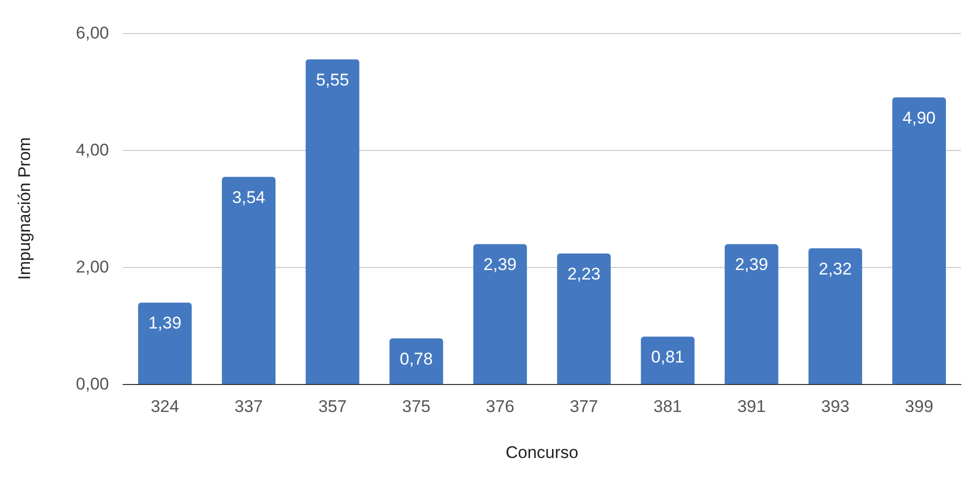  Describe the element at coordinates (583, 274) in the screenshot. I see `data-label: 2,23` at that location.